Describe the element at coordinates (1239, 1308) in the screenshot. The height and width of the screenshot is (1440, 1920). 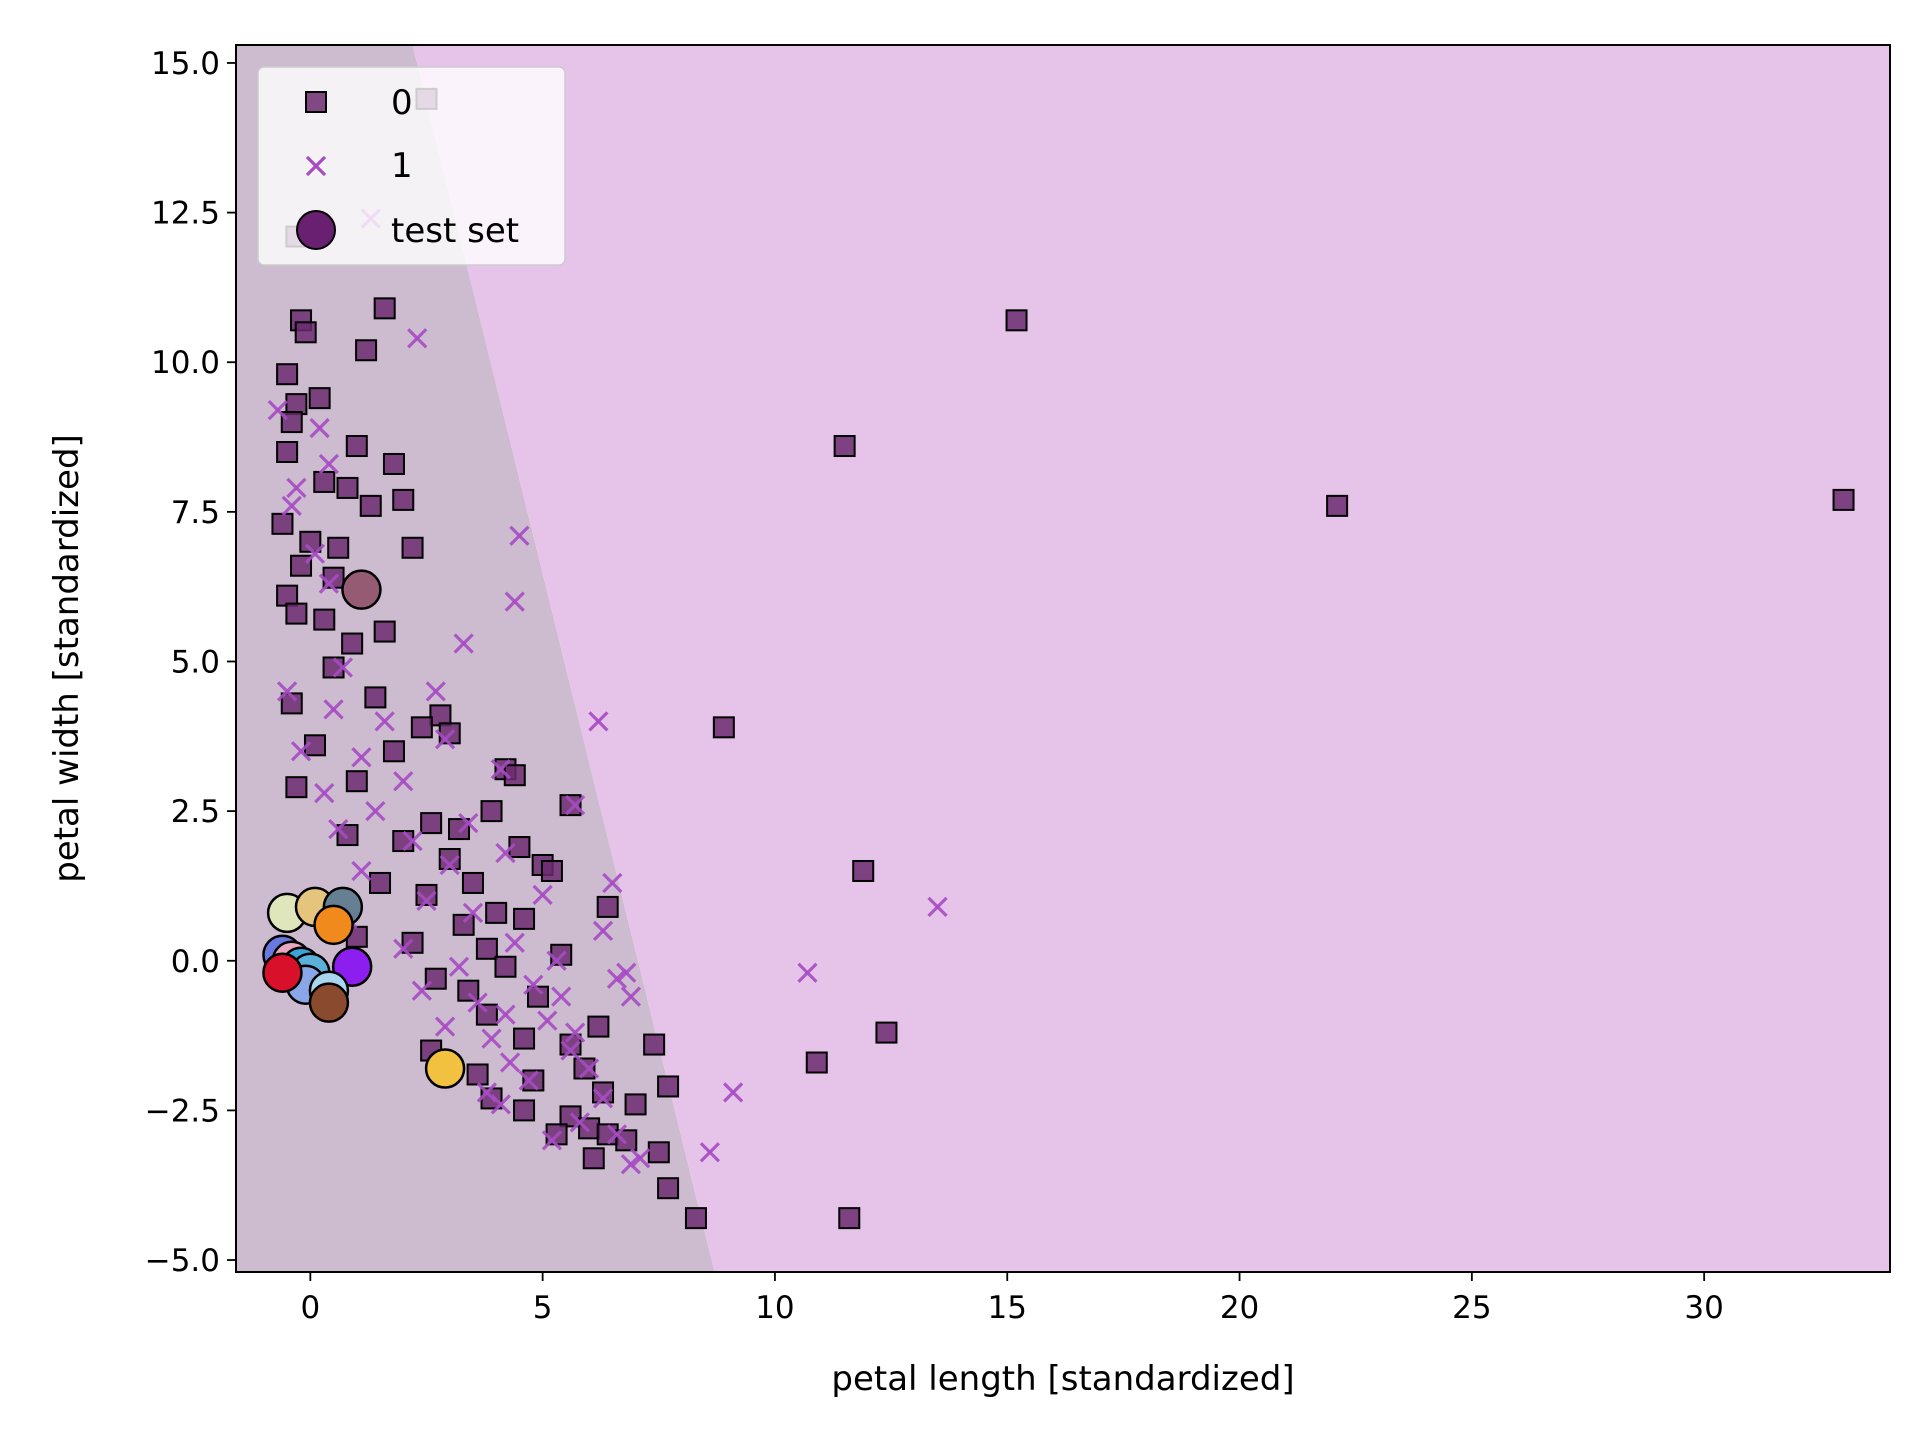
I see `x-tick-label: 20` at that location.